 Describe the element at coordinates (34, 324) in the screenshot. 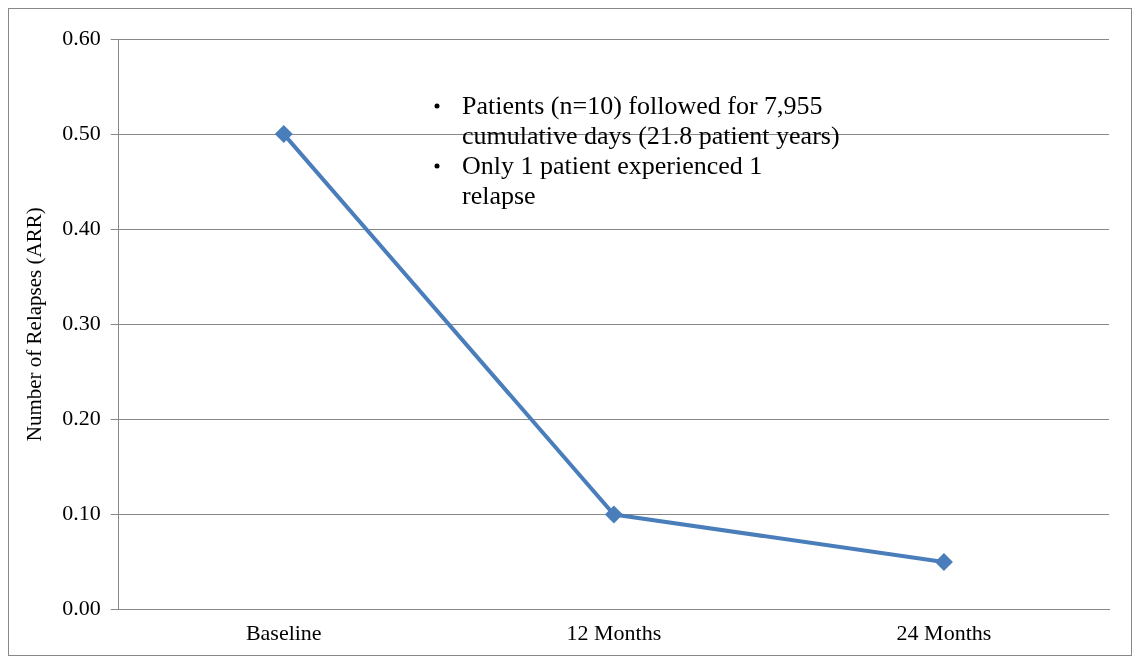

I see `y-axis-title: Number of Relapses (ARR)` at that location.